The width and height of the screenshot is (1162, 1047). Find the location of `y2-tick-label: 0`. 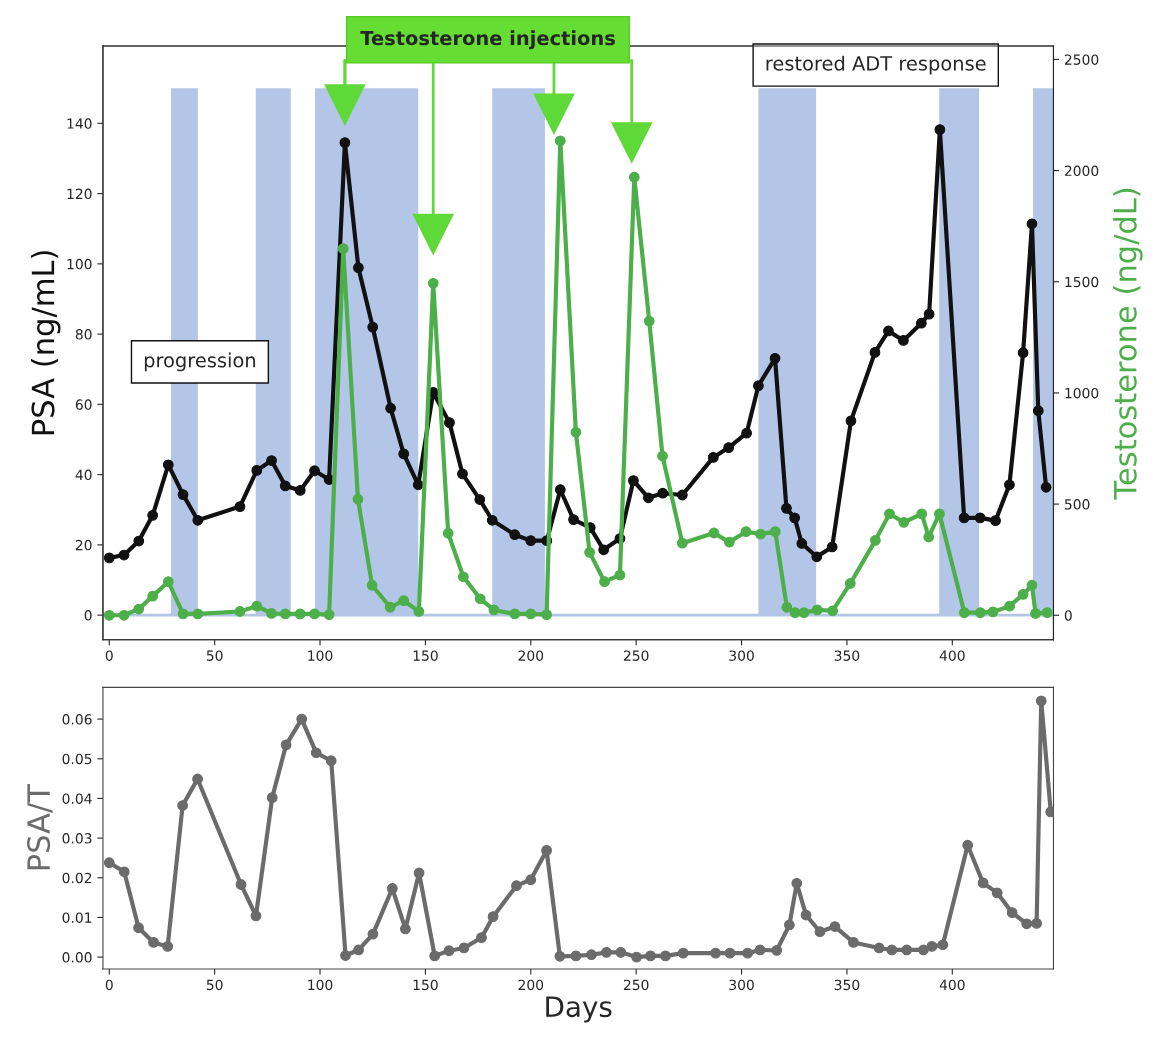

y2-tick-label: 0 is located at coordinates (1068, 615).